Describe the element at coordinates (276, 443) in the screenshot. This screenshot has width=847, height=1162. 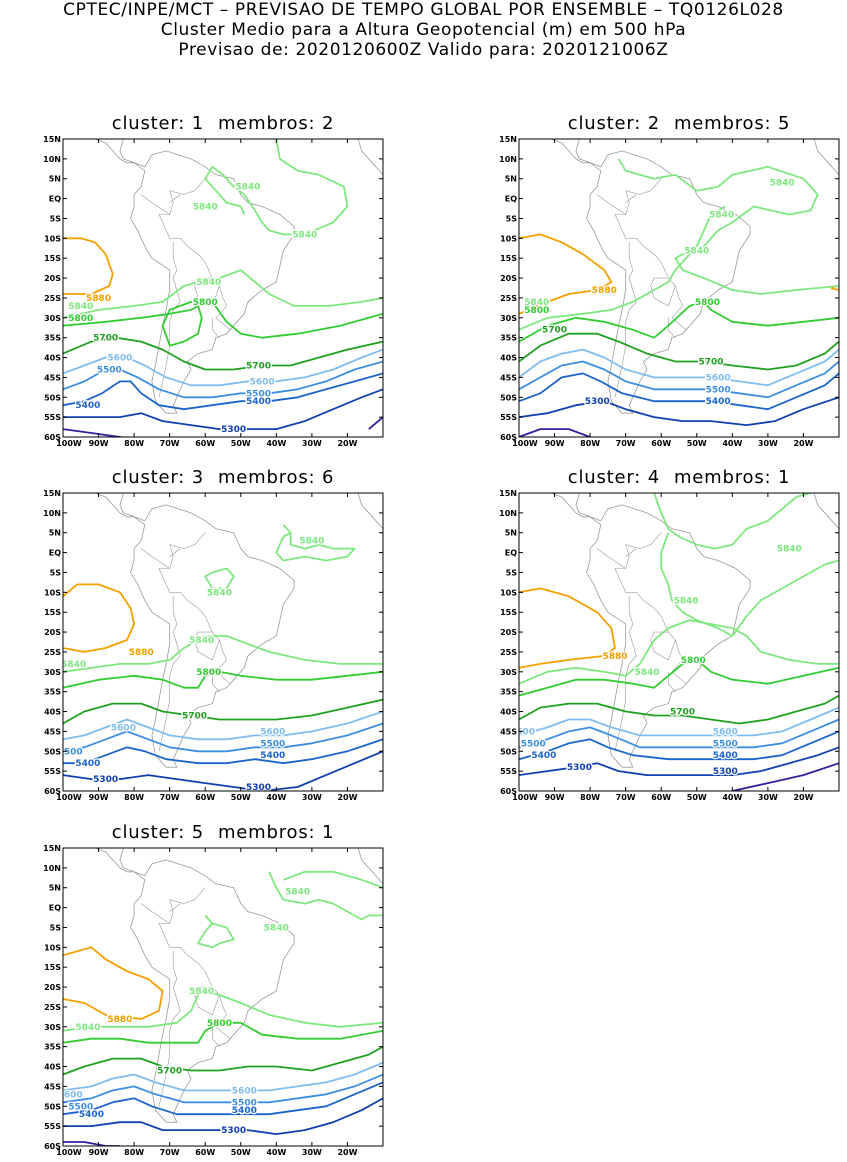
I see `lon-tick-label: 40W` at that location.